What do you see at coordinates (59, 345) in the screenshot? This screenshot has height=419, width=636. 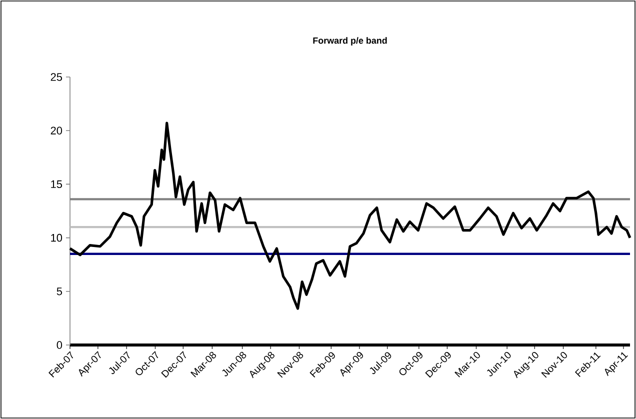 I see `y-tick-label: 0` at bounding box center [59, 345].